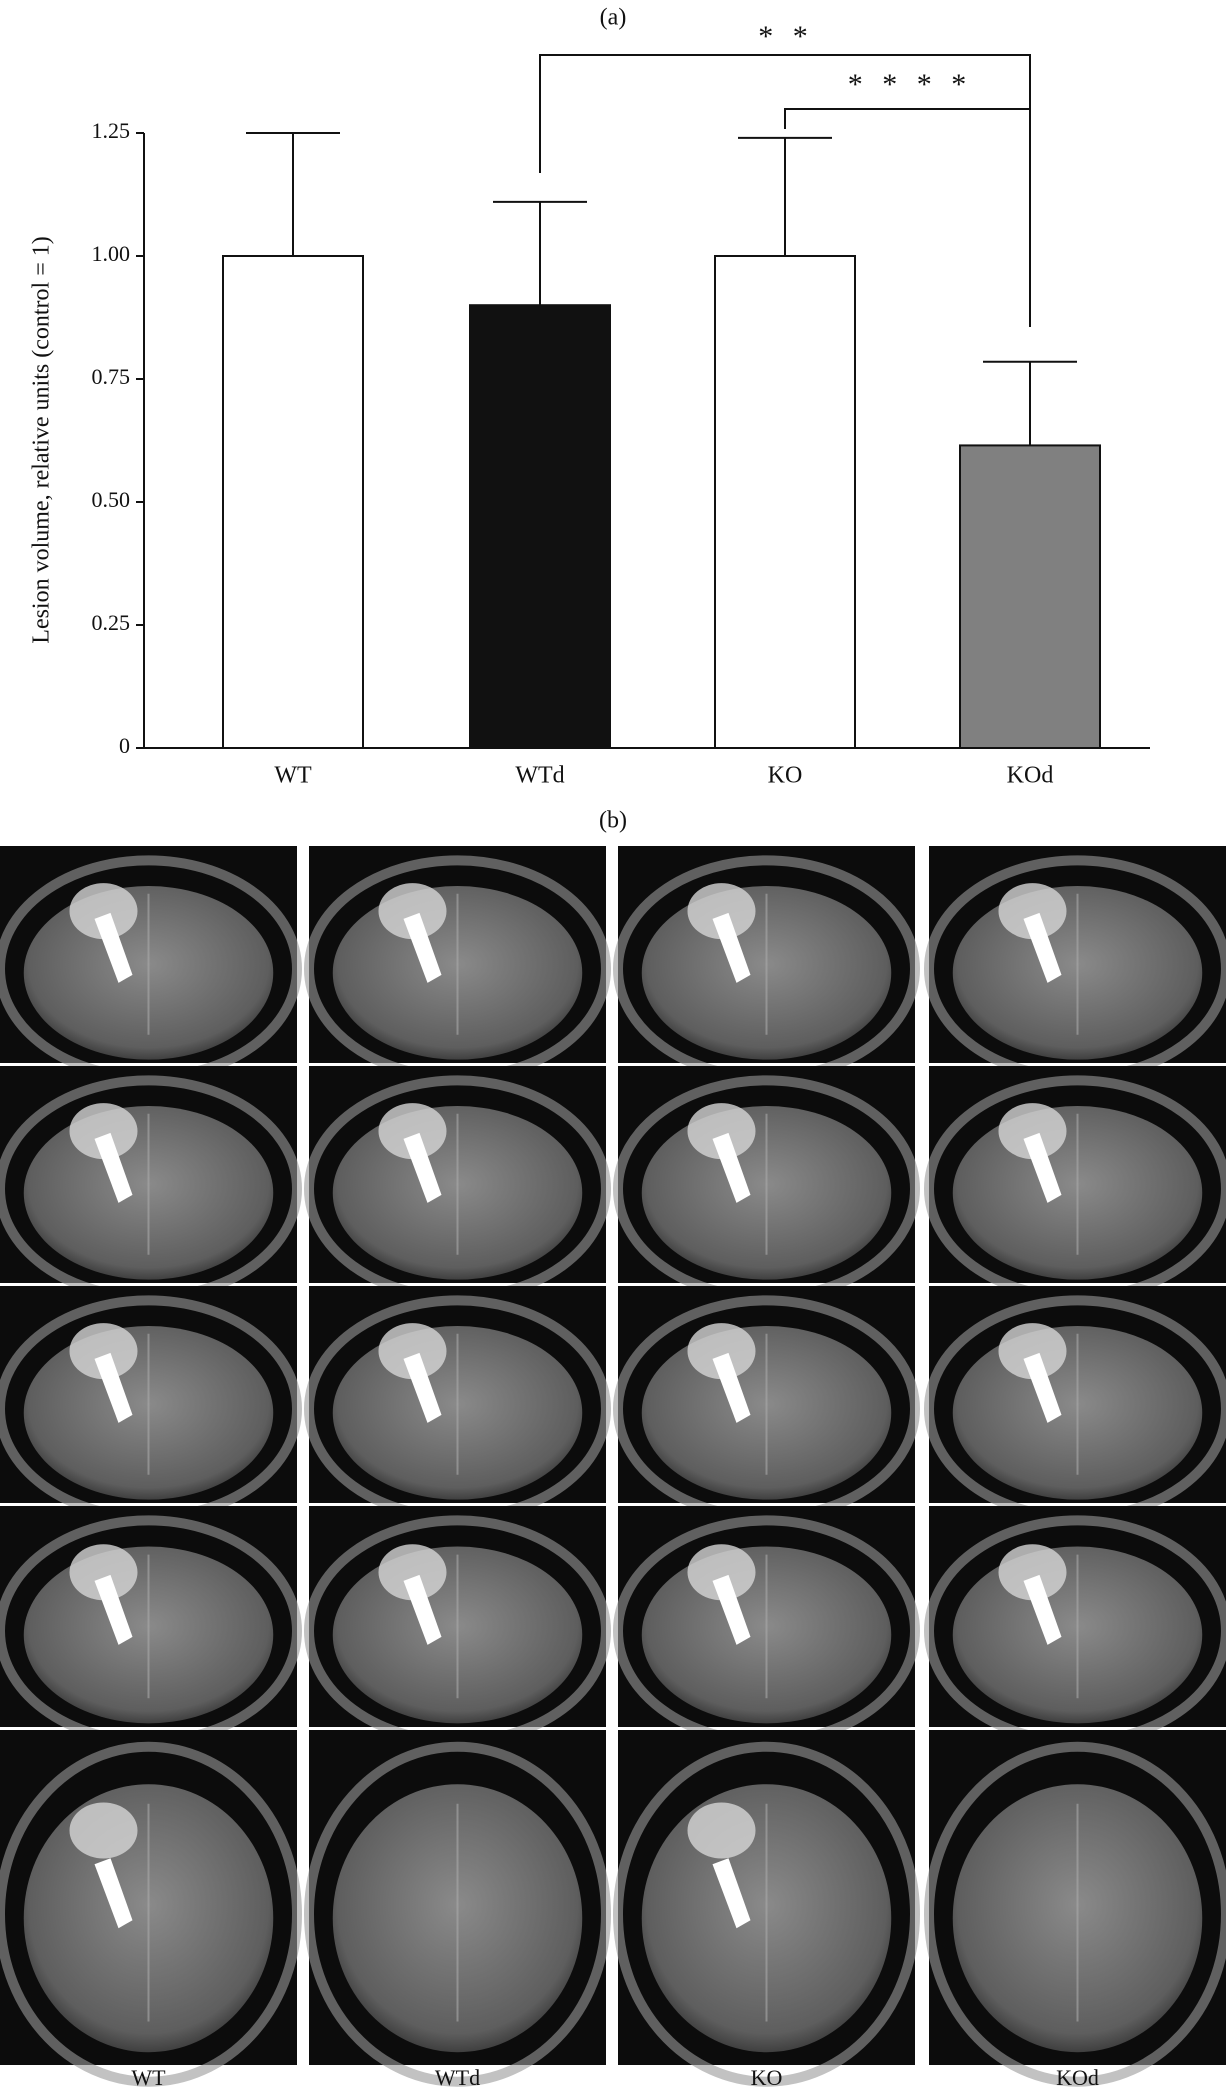 The width and height of the screenshot is (1226, 2094). Describe the element at coordinates (148, 2077) in the screenshot. I see `column-label: WT` at that location.